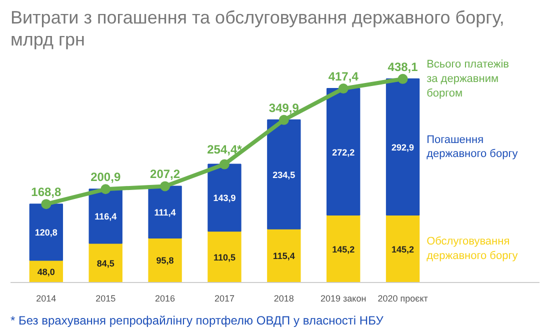 The width and height of the screenshot is (549, 332). What do you see at coordinates (165, 299) in the screenshot?
I see `x-tick-label: 2016` at bounding box center [165, 299].